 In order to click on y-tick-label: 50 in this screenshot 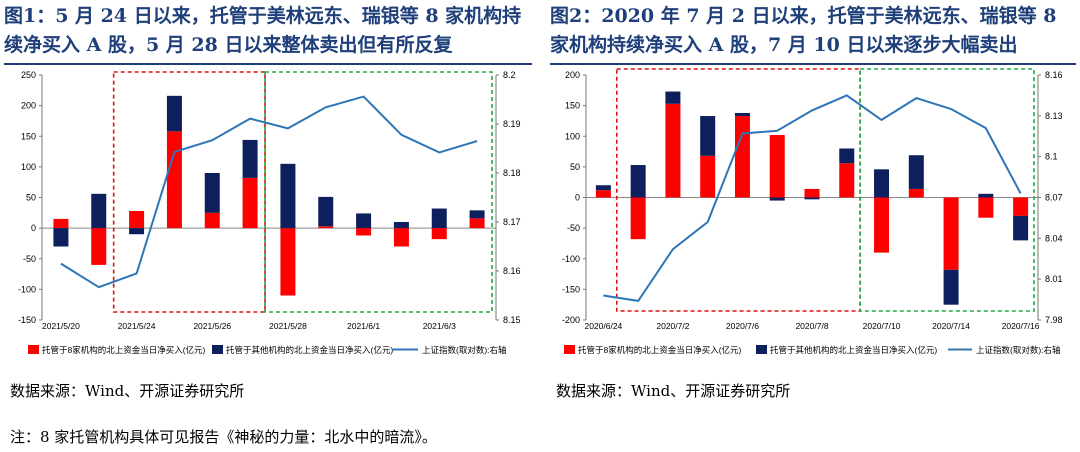, I will do `click(31, 198)`.